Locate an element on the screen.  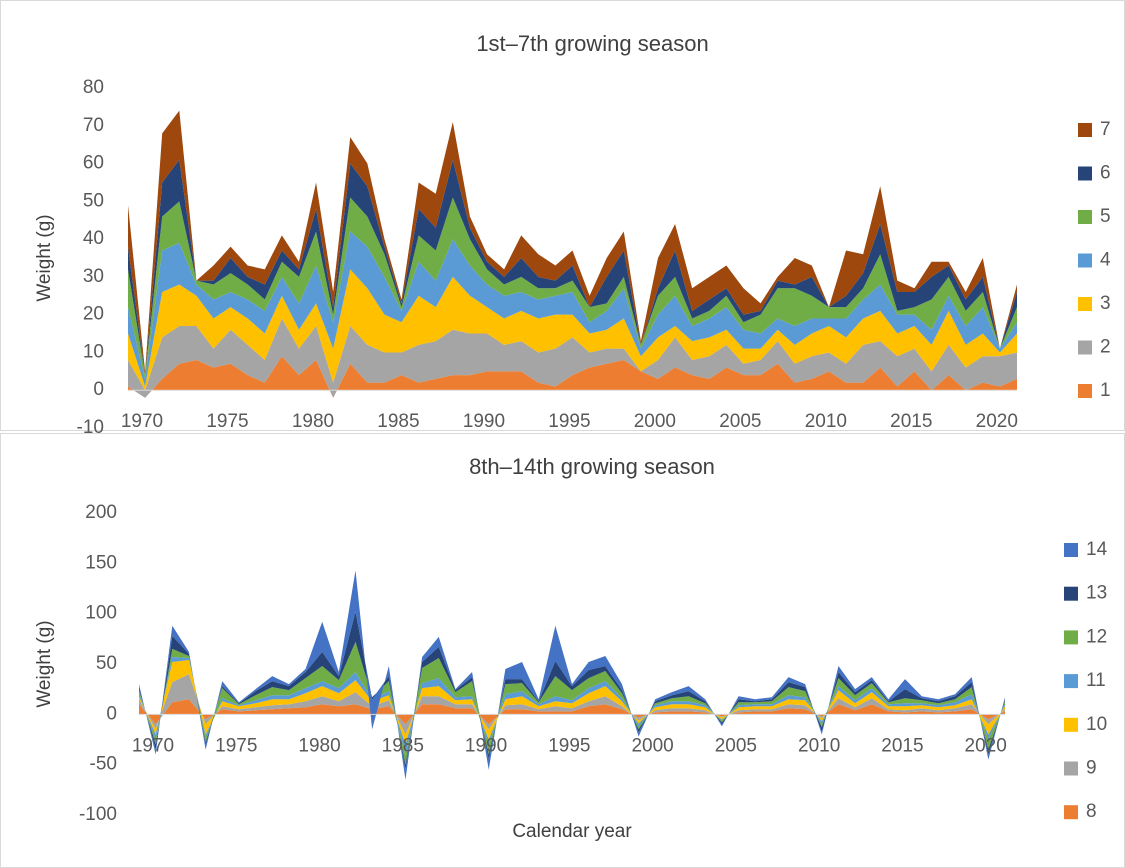
y-tick-label: 10 is located at coordinates (93, 351).